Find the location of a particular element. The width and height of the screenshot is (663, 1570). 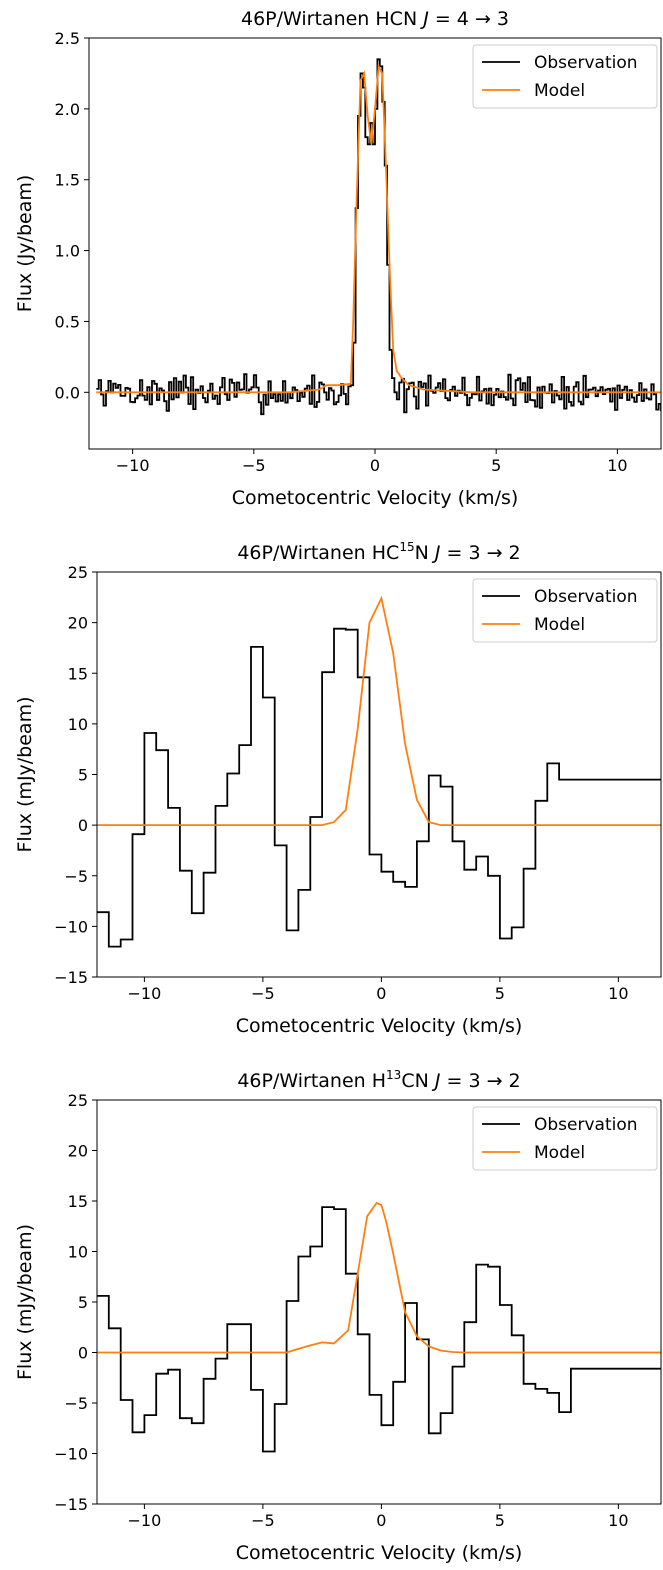

title-part: 46P/Wirtanen HC is located at coordinates (318, 553).